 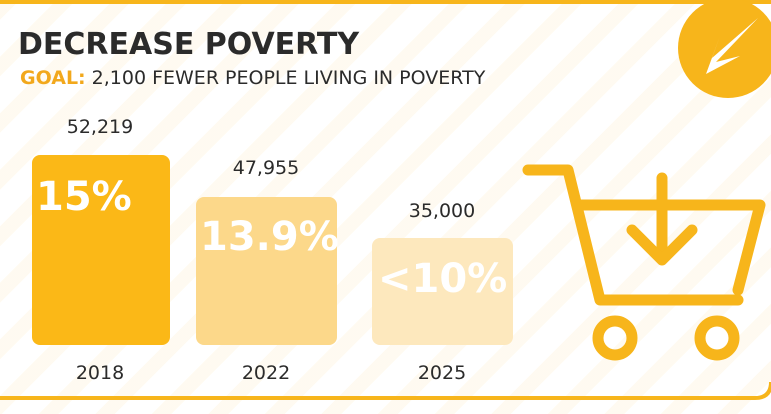 I want to click on corner-arrow, so click(x=732, y=46).